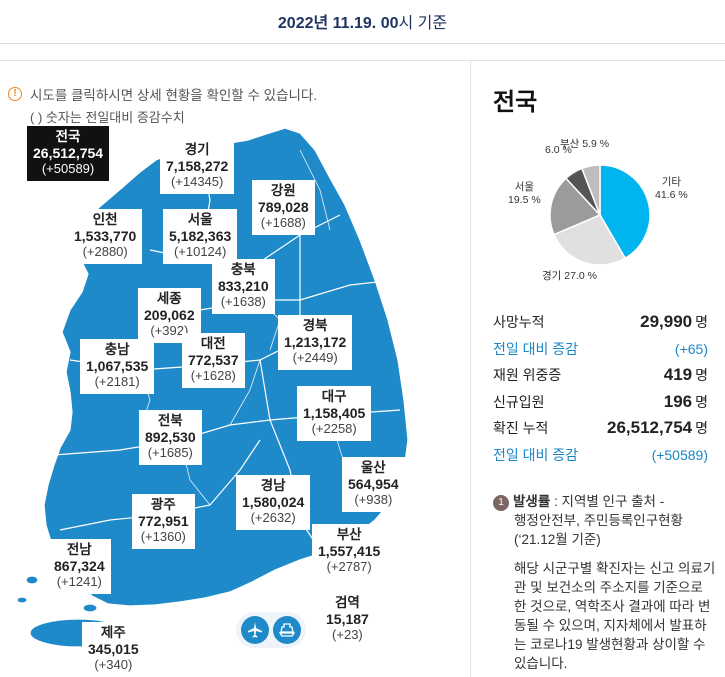 The height and width of the screenshot is (677, 725). What do you see at coordinates (600, 322) in the screenshot?
I see `stat-row-deaths: 사망누적 29,990 명` at bounding box center [600, 322].